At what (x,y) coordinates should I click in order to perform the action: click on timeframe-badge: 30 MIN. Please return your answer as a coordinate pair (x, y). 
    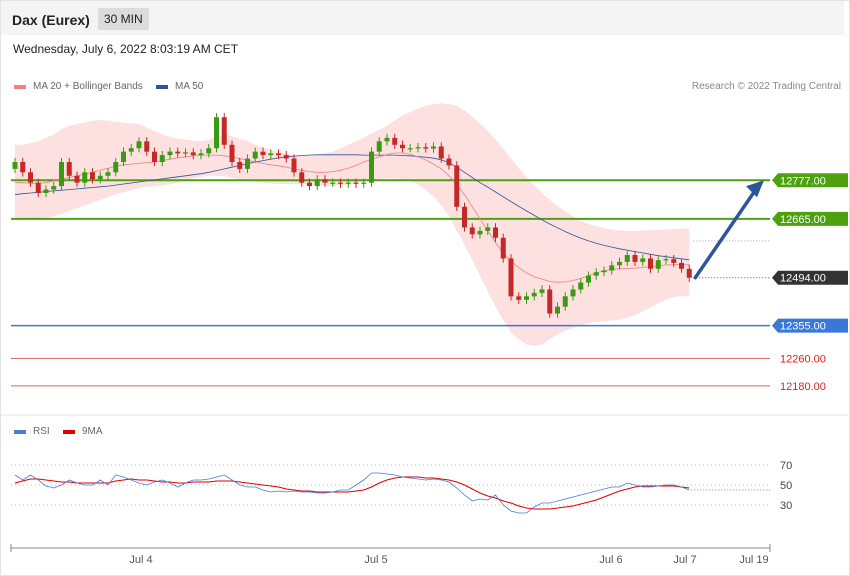
    Looking at the image, I should click on (123, 19).